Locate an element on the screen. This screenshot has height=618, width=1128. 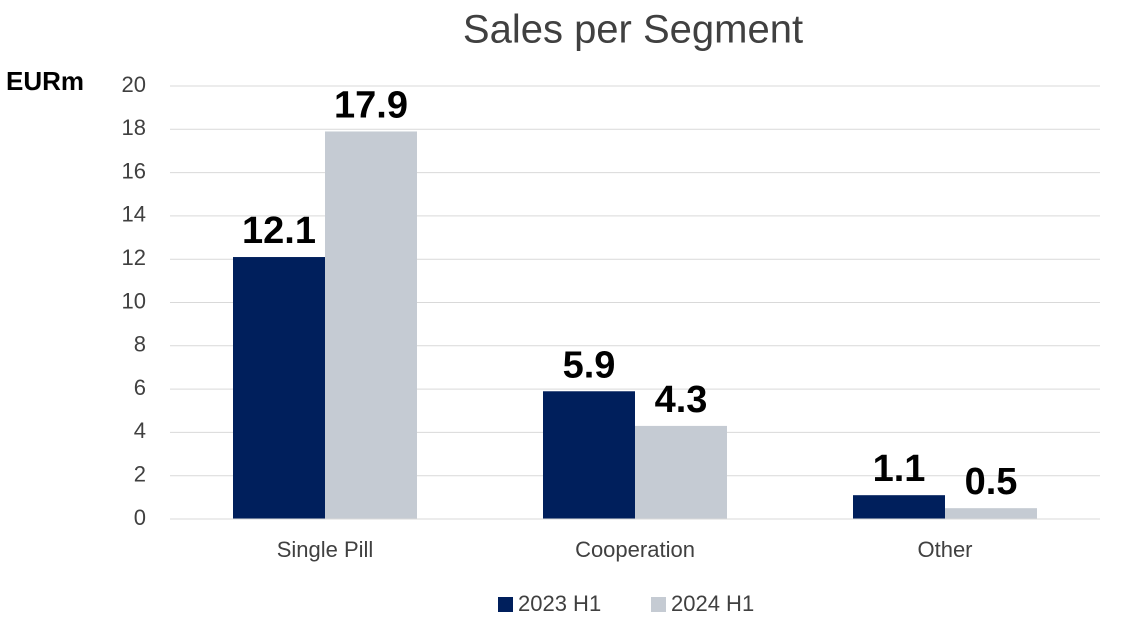
y-tick-label: 8 is located at coordinates (140, 344).